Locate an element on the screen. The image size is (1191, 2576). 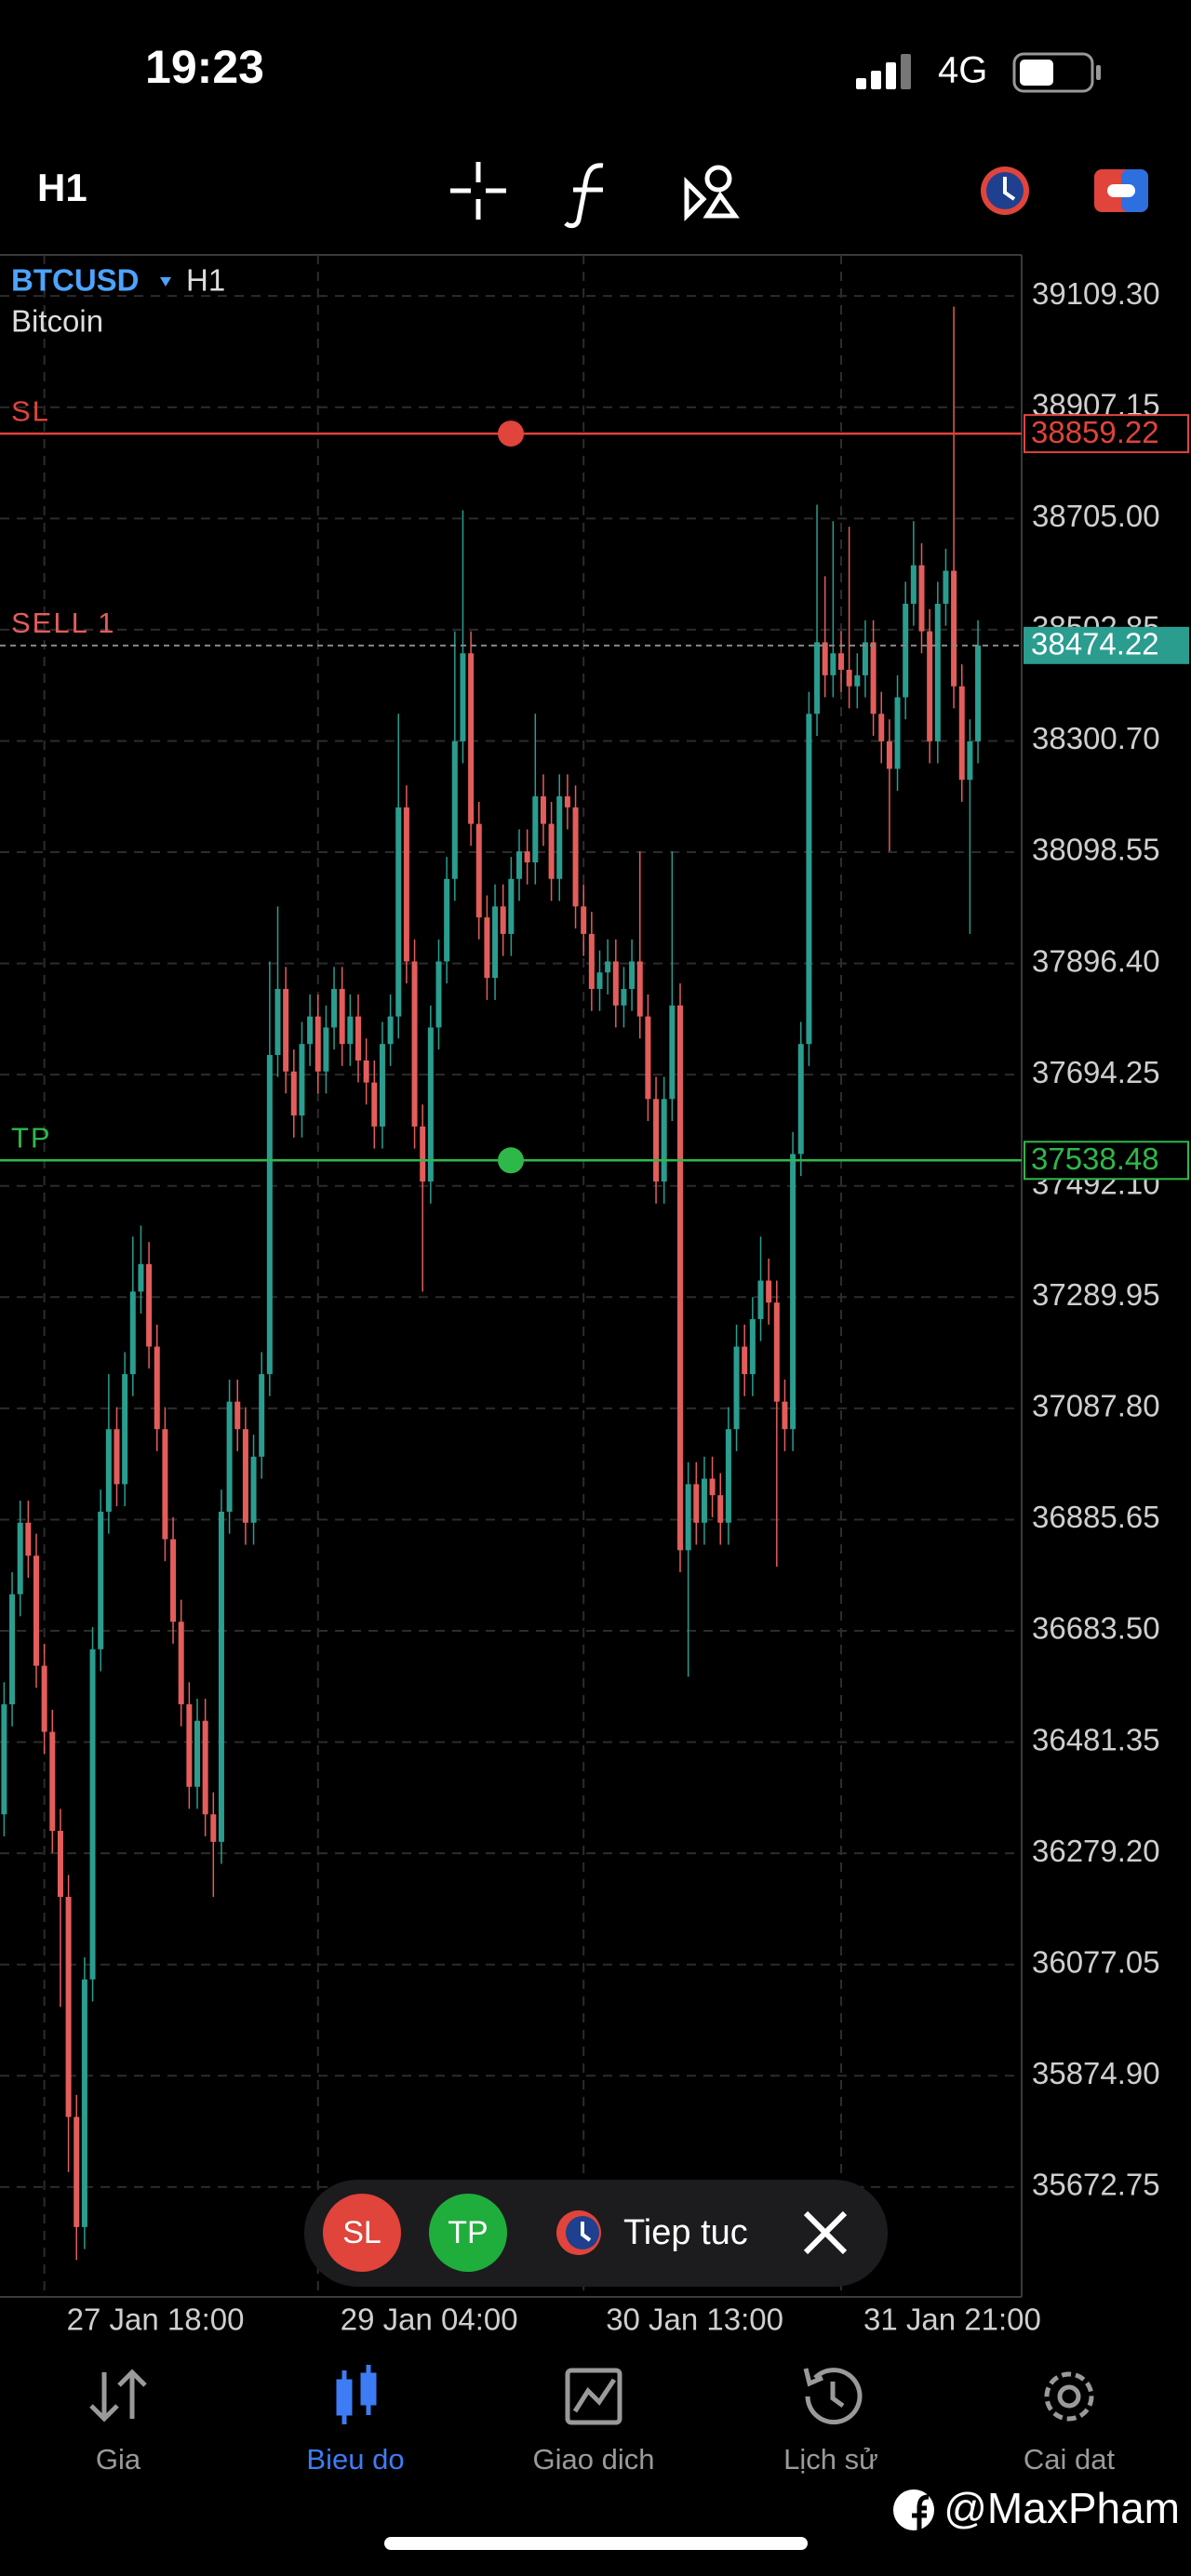
symbol-label: BTCUSD is located at coordinates (75, 280).